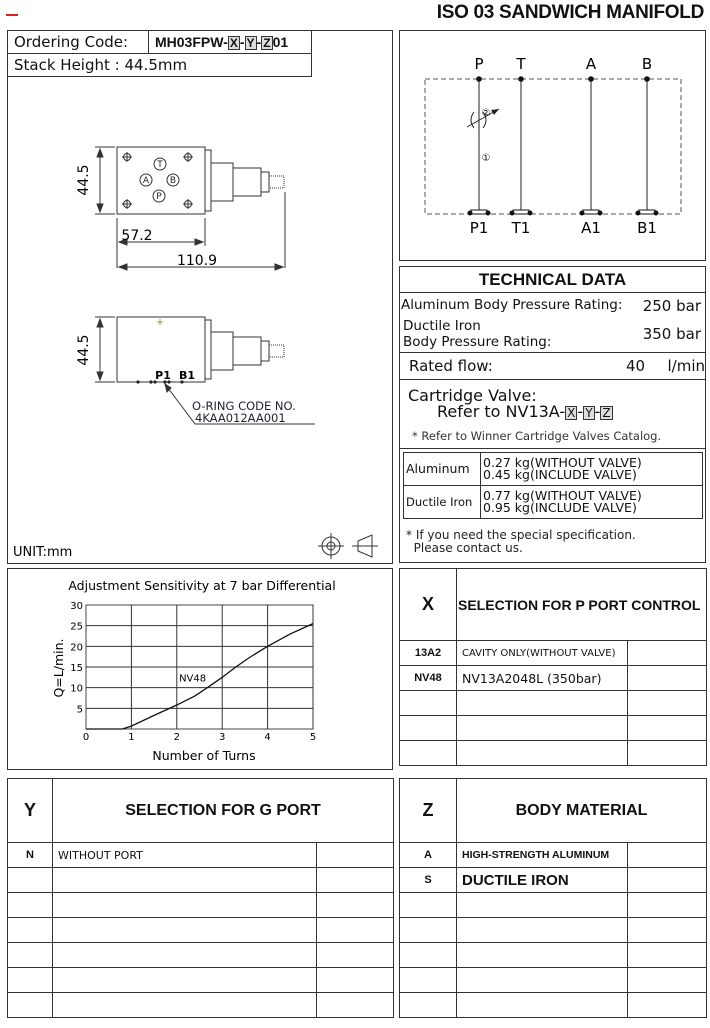 The width and height of the screenshot is (710, 1028). What do you see at coordinates (581, 810) in the screenshot?
I see `table-title: BODY MATERIAL` at bounding box center [581, 810].